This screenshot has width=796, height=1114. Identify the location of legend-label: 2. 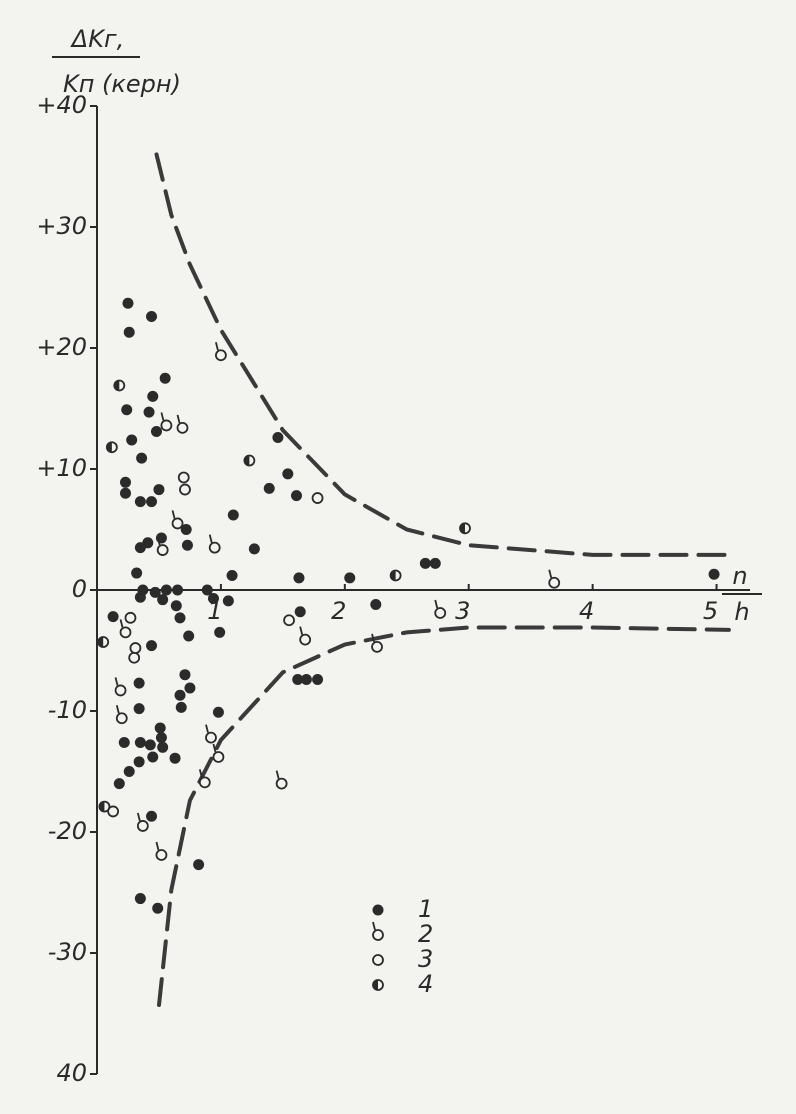
(425, 934).